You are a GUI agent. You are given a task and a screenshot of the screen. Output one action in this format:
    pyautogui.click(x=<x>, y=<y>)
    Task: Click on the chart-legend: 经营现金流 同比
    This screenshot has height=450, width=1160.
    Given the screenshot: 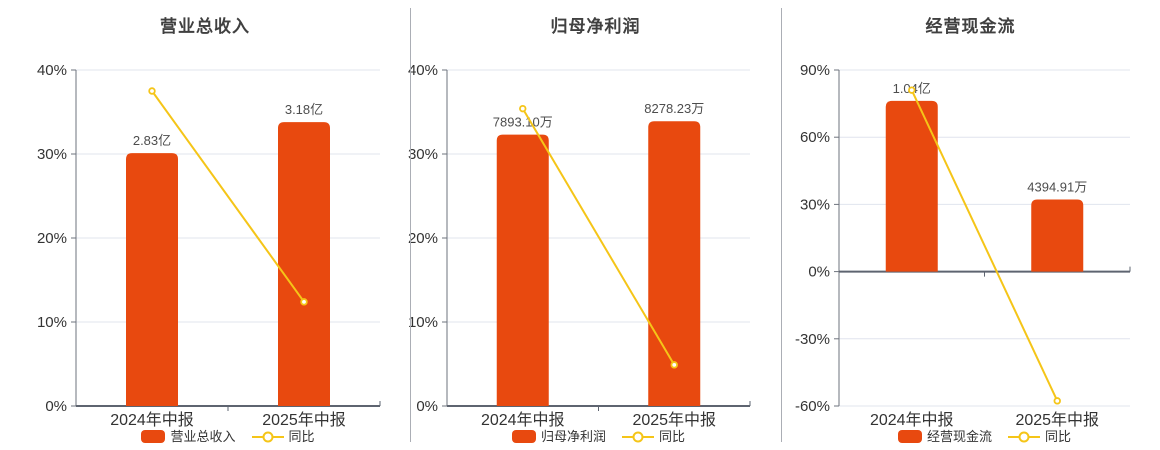 What is the action you would take?
    pyautogui.click(x=984, y=436)
    